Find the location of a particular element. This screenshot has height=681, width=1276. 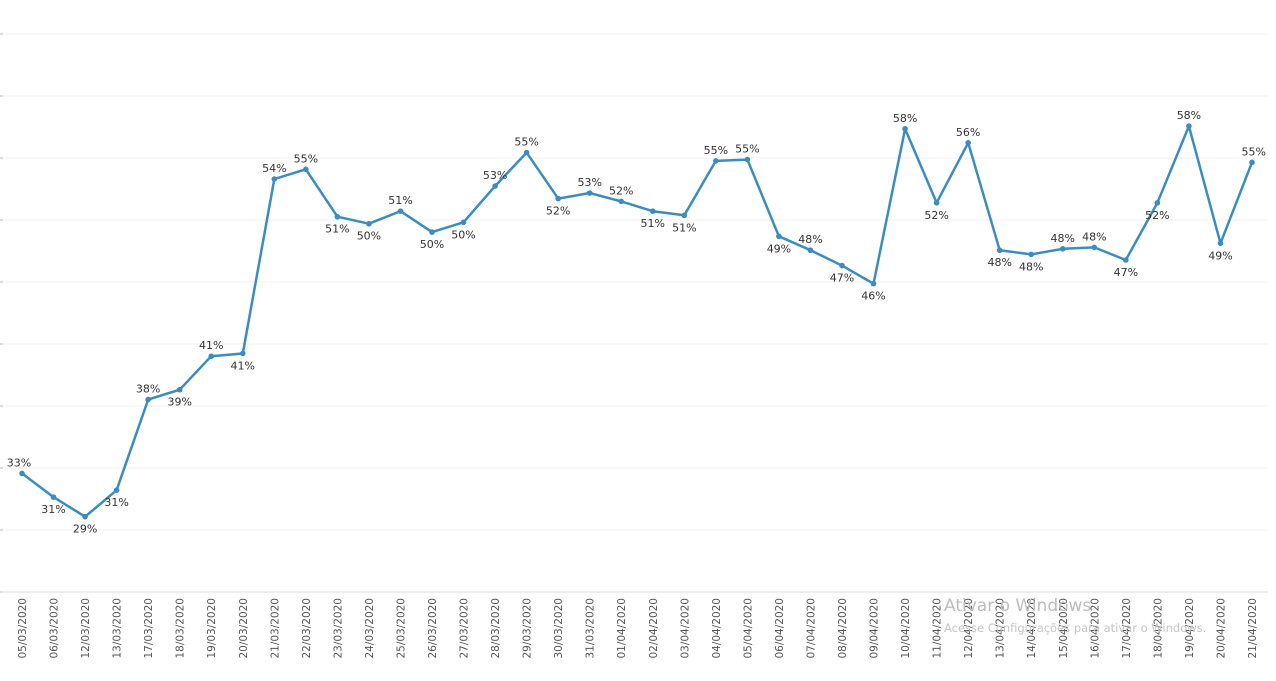

x-tick-label: 29/03/2020 is located at coordinates (528, 628).